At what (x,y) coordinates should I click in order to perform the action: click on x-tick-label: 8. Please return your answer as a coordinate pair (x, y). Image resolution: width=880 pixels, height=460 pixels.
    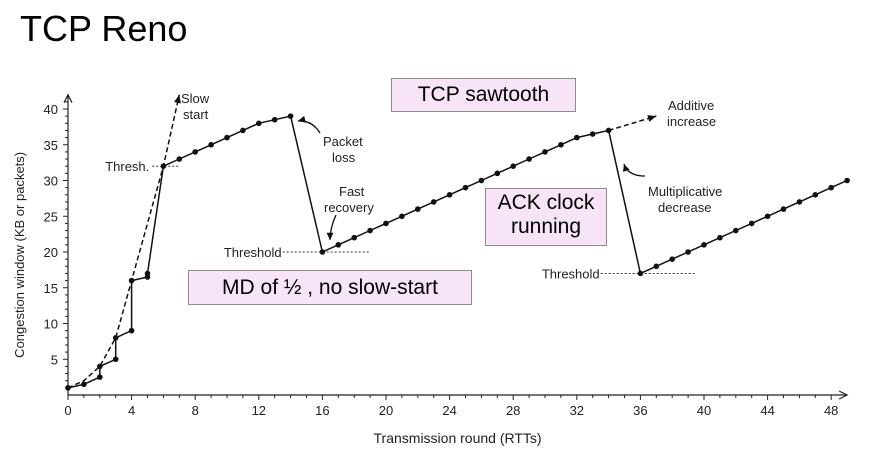
    Looking at the image, I should click on (195, 410).